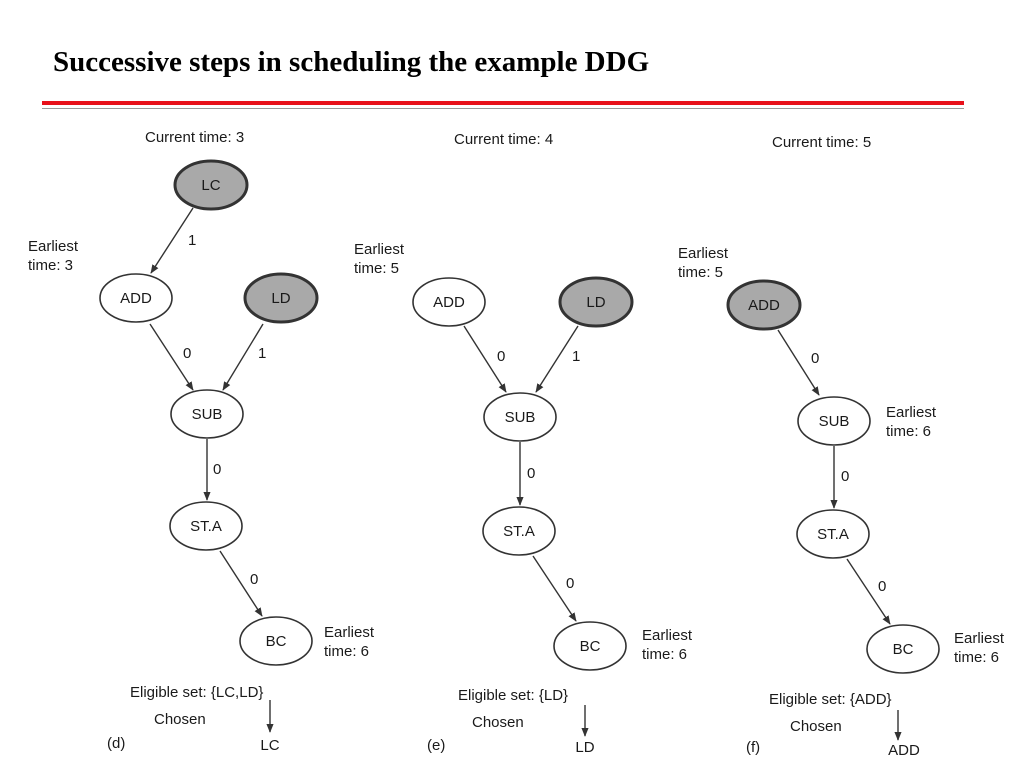 This screenshot has width=1024, height=768. What do you see at coordinates (50, 265) in the screenshot?
I see `earliest-time-value: time: 3` at bounding box center [50, 265].